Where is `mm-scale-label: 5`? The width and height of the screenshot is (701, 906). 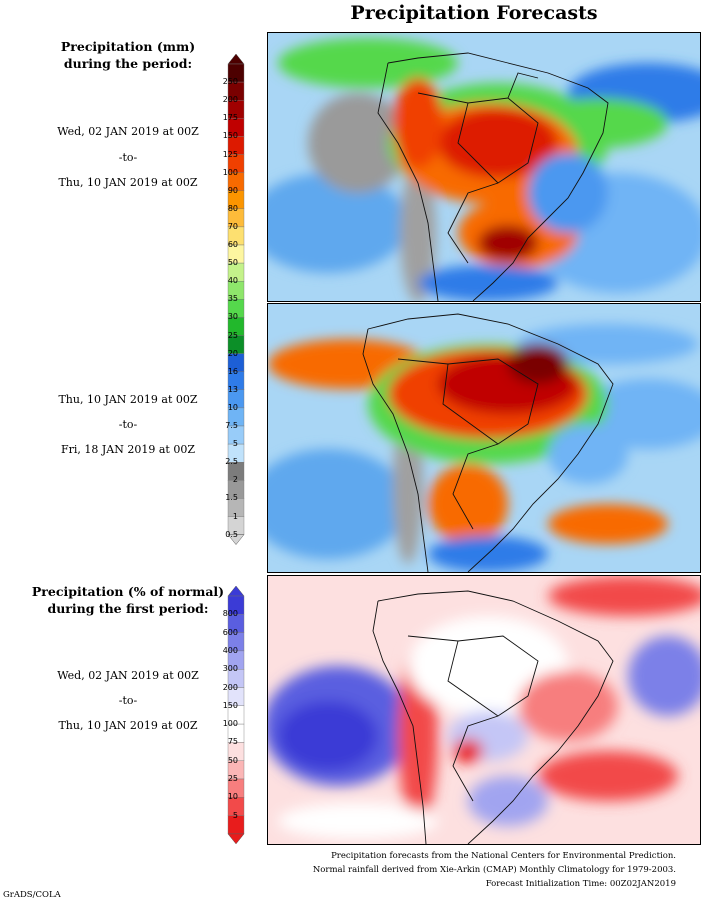
mm-scale-label: 5 is located at coordinates (235, 444).